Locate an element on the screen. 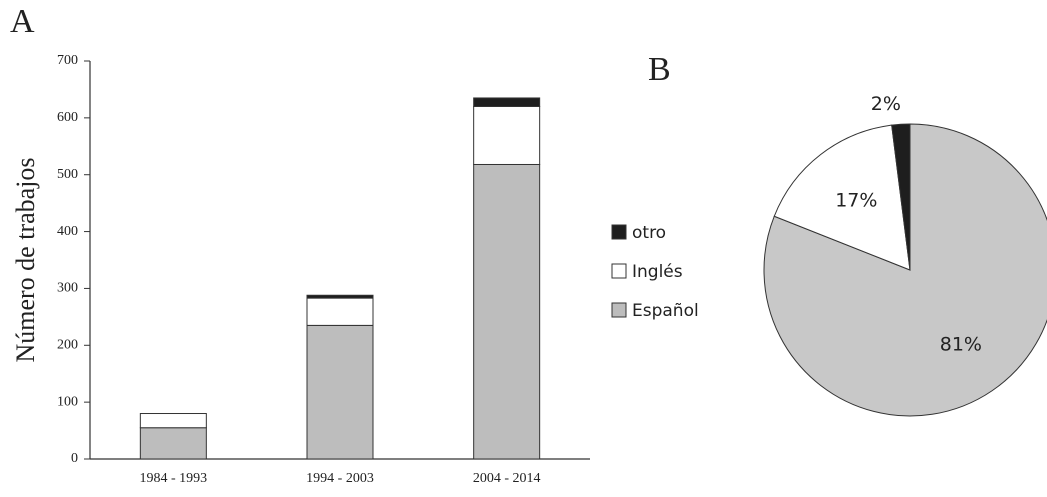 The width and height of the screenshot is (1047, 497). legend-label: Inglés is located at coordinates (657, 272).